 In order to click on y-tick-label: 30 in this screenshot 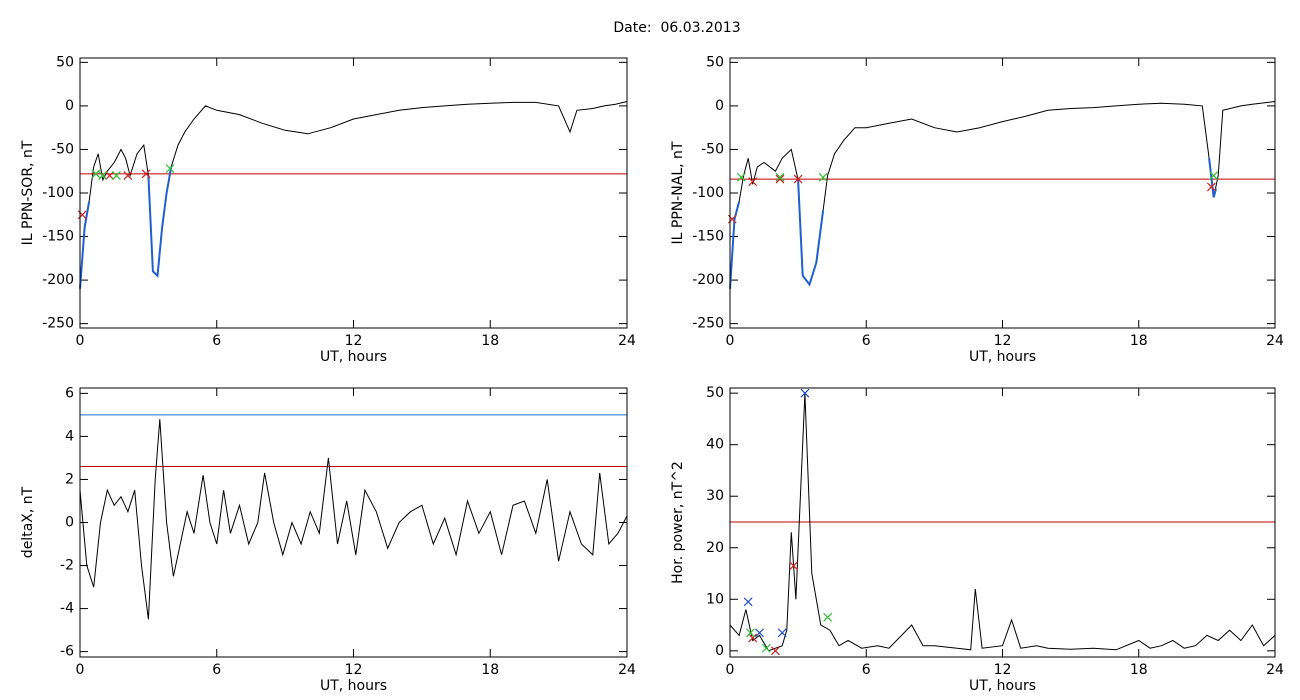, I will do `click(715, 496)`.